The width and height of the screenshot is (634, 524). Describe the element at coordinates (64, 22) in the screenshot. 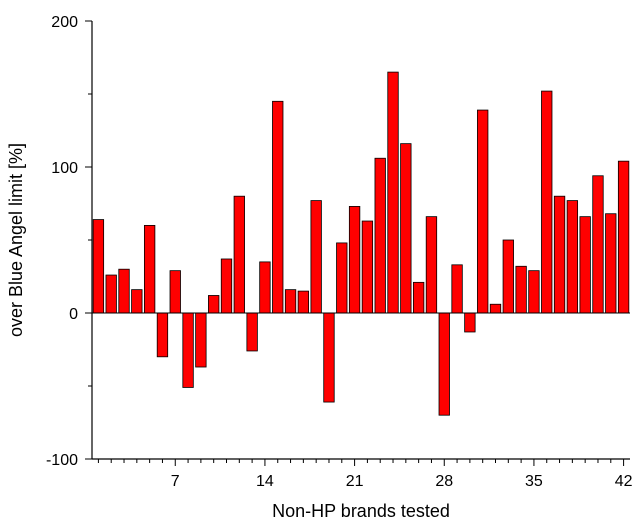

I see `y-tick-label: 200` at that location.